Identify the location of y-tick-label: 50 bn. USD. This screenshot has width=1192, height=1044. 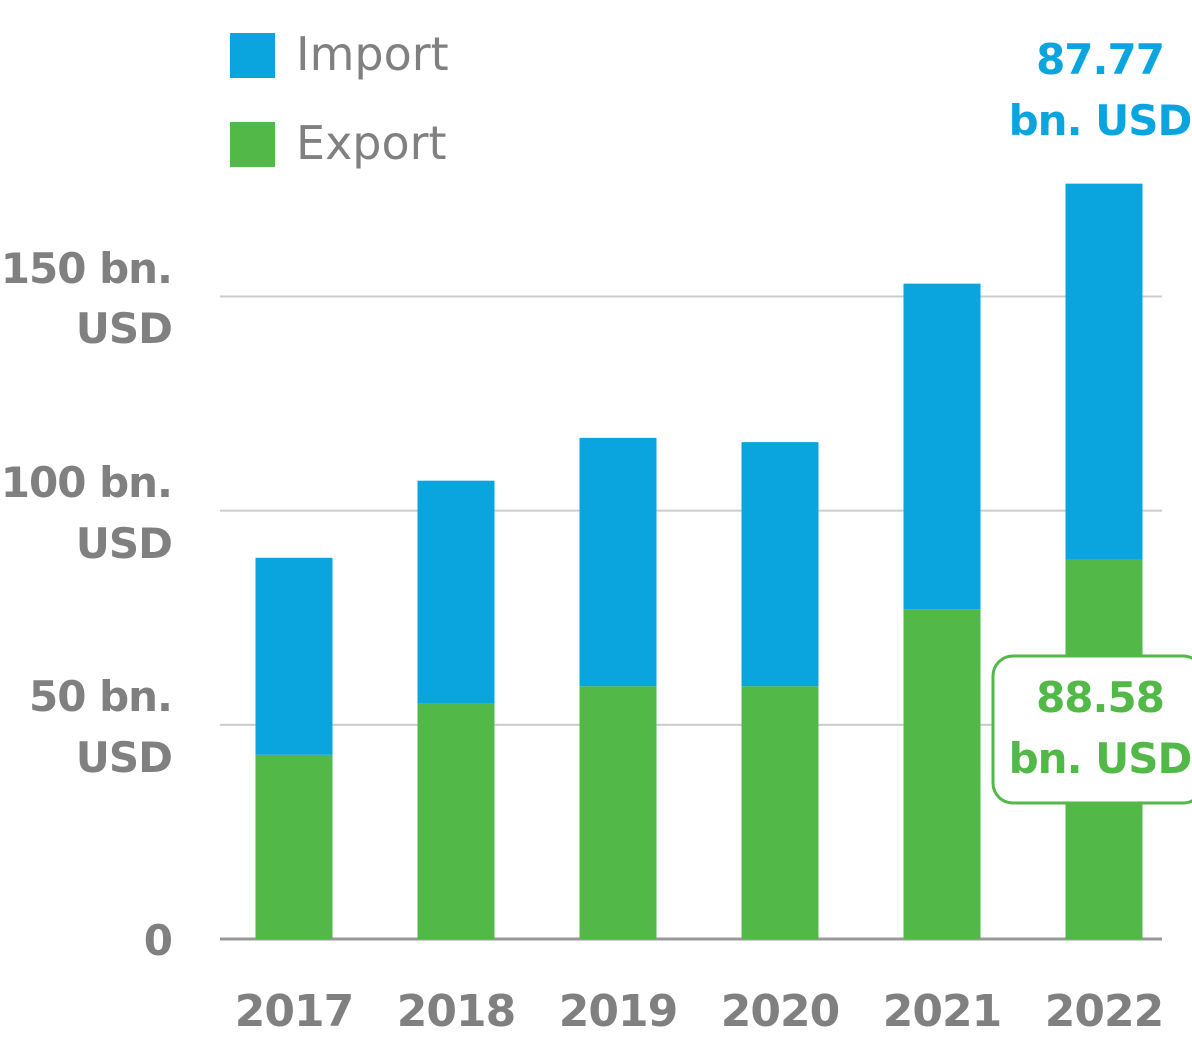
(101, 726).